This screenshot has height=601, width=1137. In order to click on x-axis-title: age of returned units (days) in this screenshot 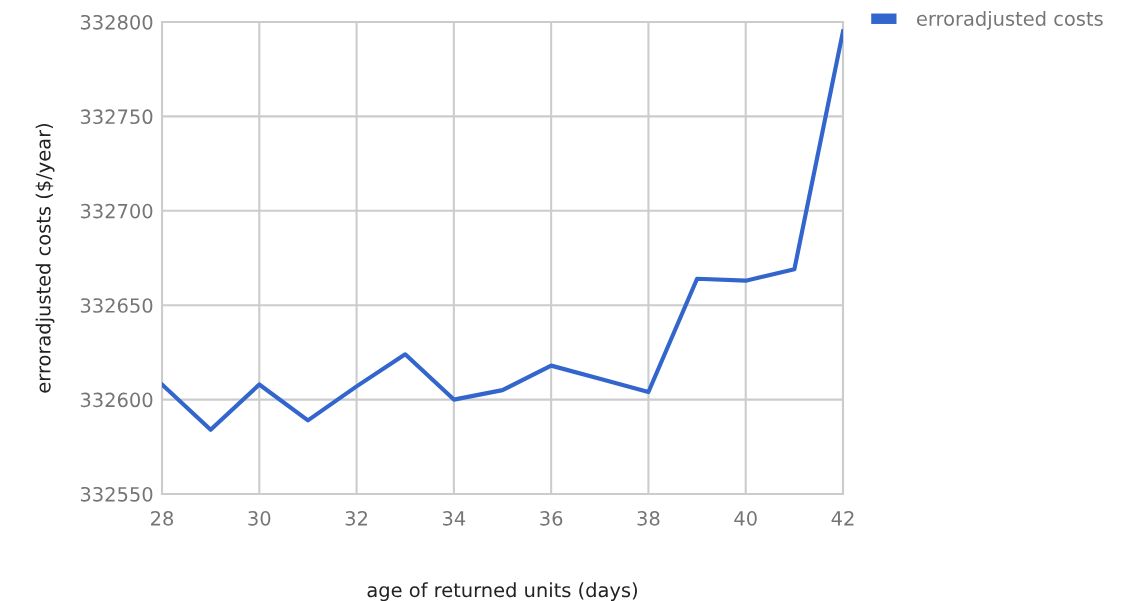, I will do `click(502, 591)`.